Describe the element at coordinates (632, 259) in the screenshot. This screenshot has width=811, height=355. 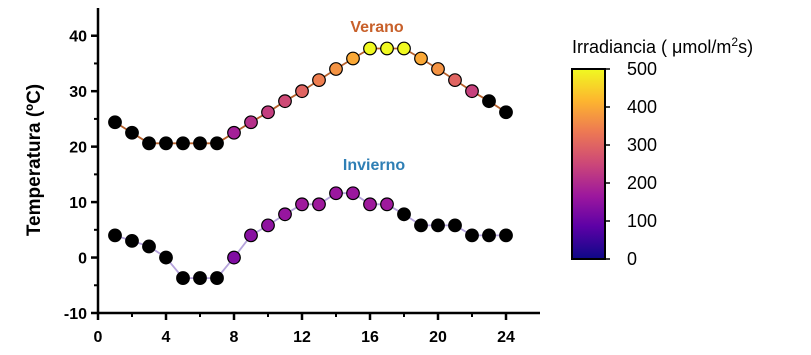
I see `colorbar-tick-label: 0` at that location.